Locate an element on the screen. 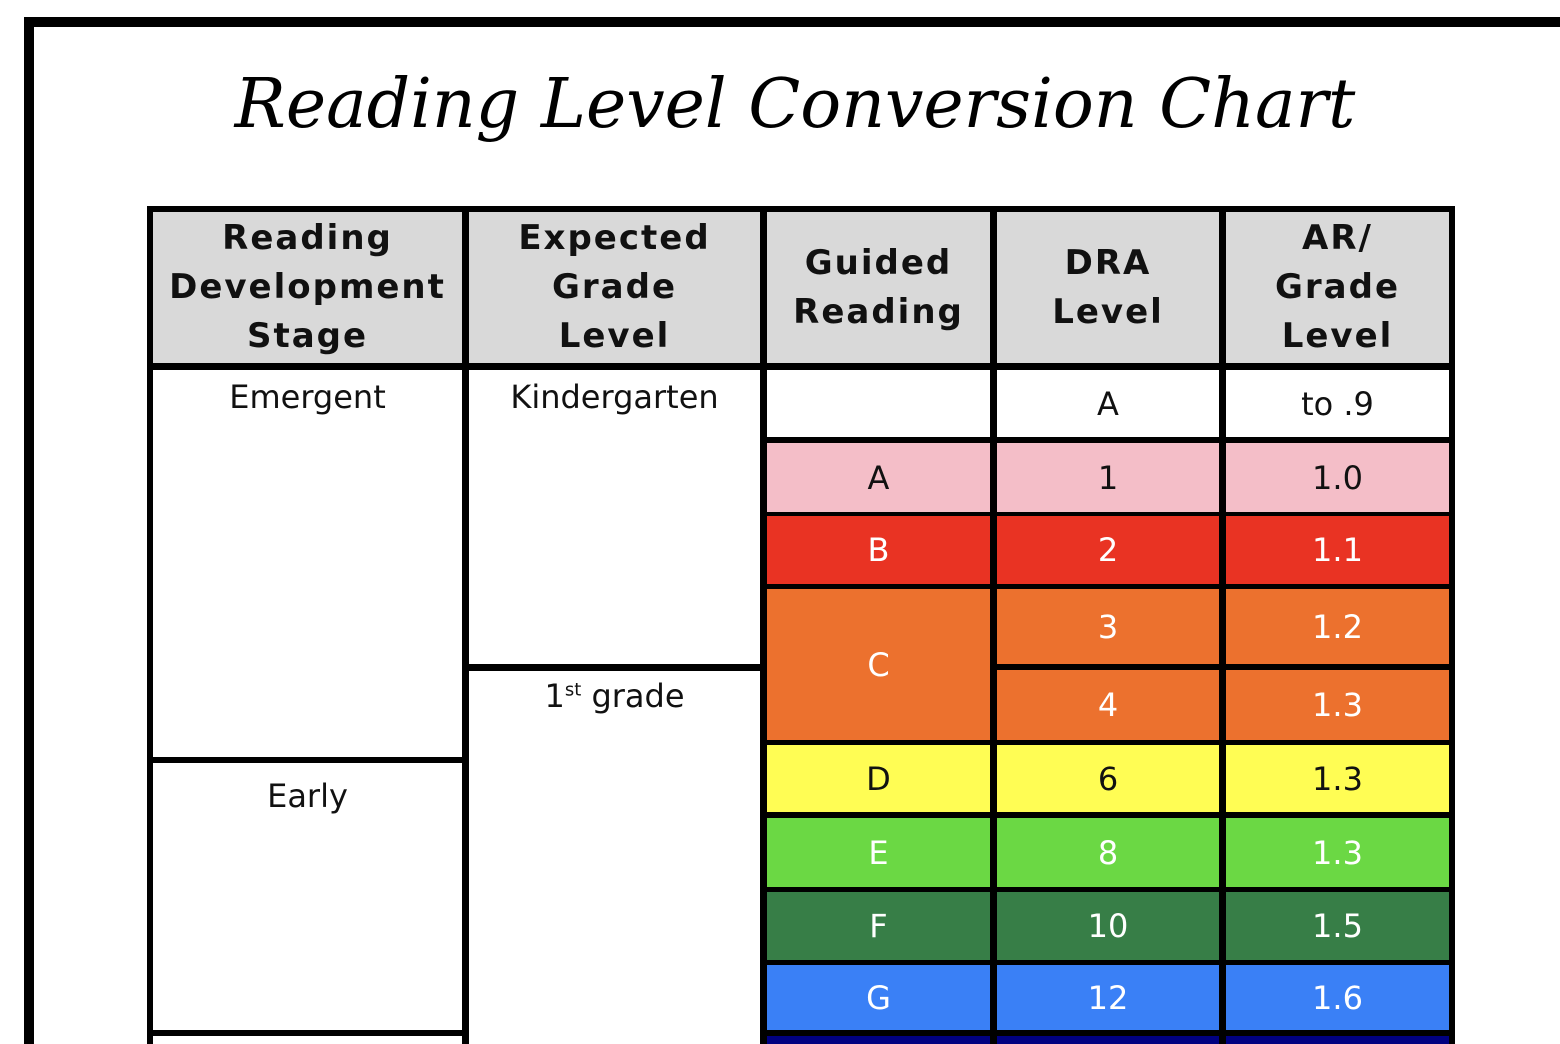 This screenshot has height=1044, width=1560. row-8-dra: 12 is located at coordinates (1108, 997).